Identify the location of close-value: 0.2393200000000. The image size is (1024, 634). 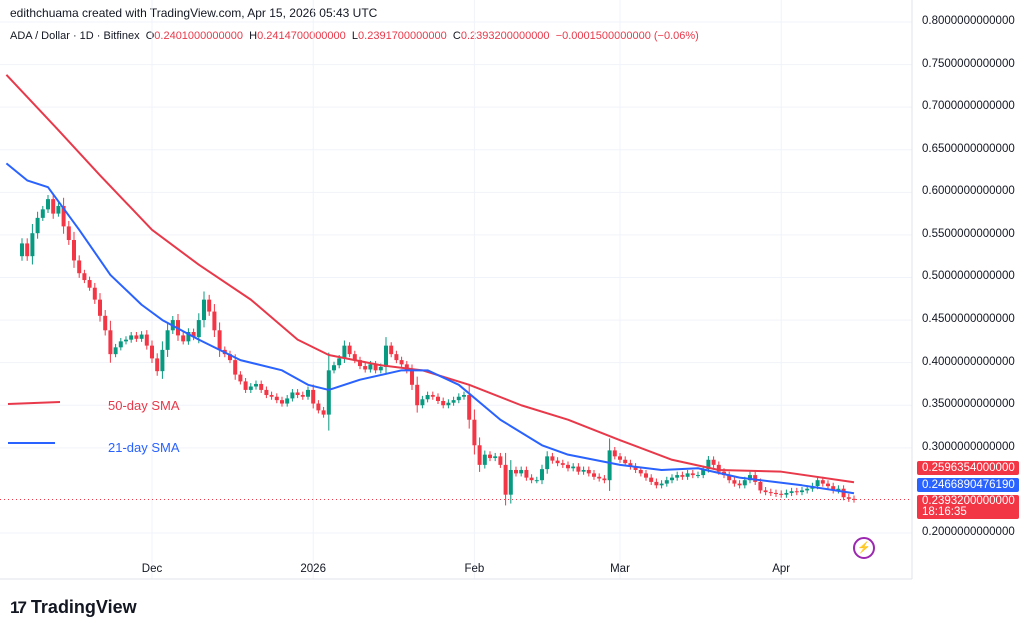
(505, 36).